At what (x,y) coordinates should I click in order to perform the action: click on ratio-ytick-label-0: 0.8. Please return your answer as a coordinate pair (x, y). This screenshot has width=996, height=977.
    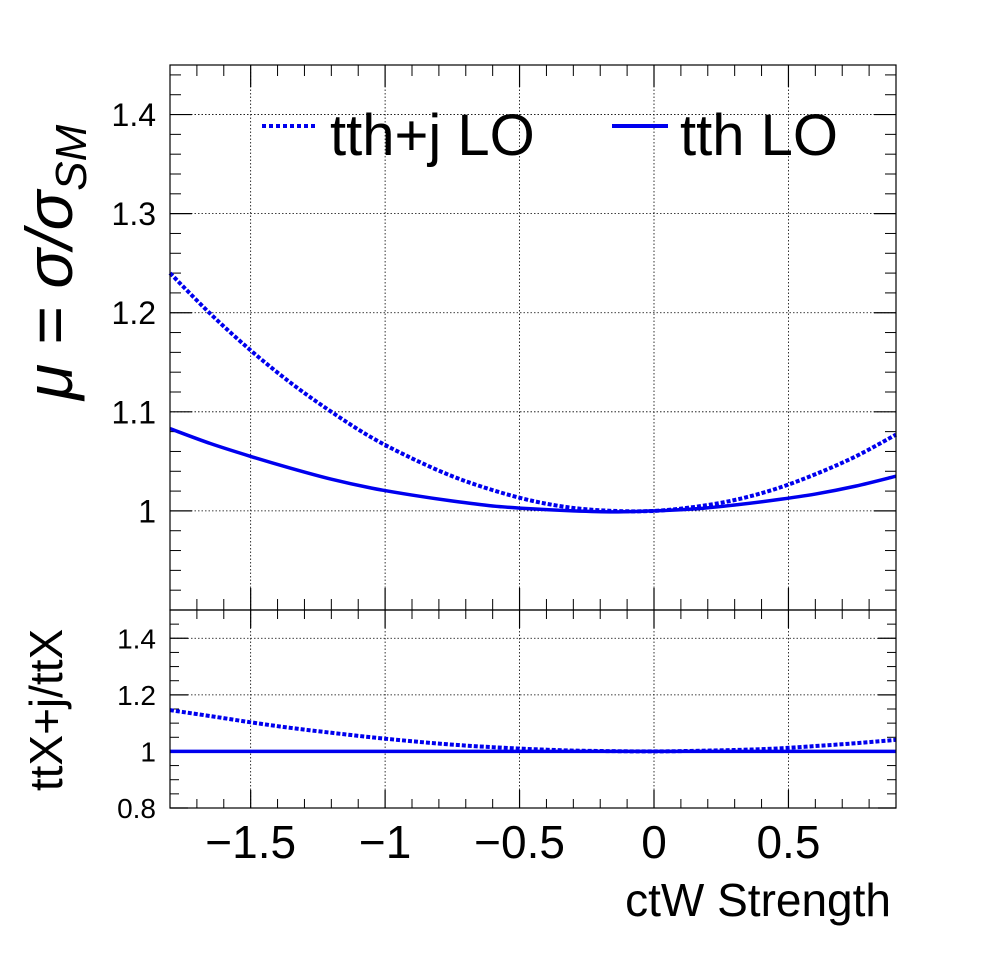
    Looking at the image, I should click on (136, 808).